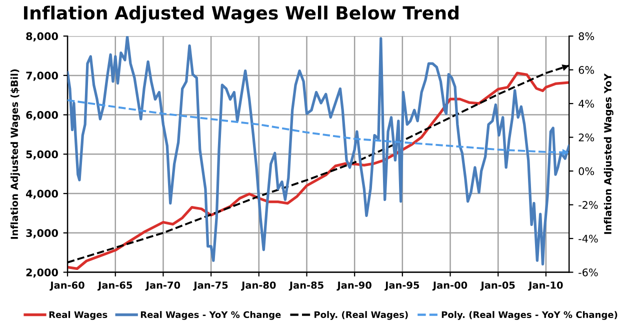 The height and width of the screenshot is (328, 643). What do you see at coordinates (78, 315) in the screenshot?
I see `legend-label: Real Wages` at bounding box center [78, 315].